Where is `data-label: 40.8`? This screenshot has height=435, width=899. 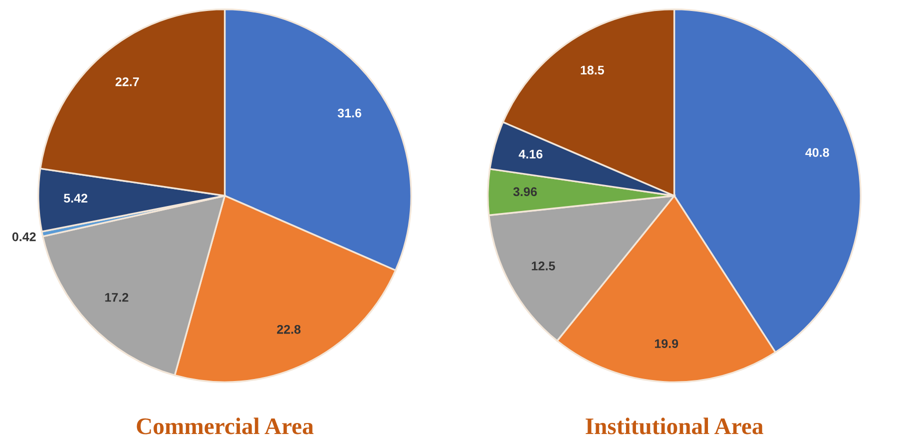 data-label: 40.8 is located at coordinates (817, 152).